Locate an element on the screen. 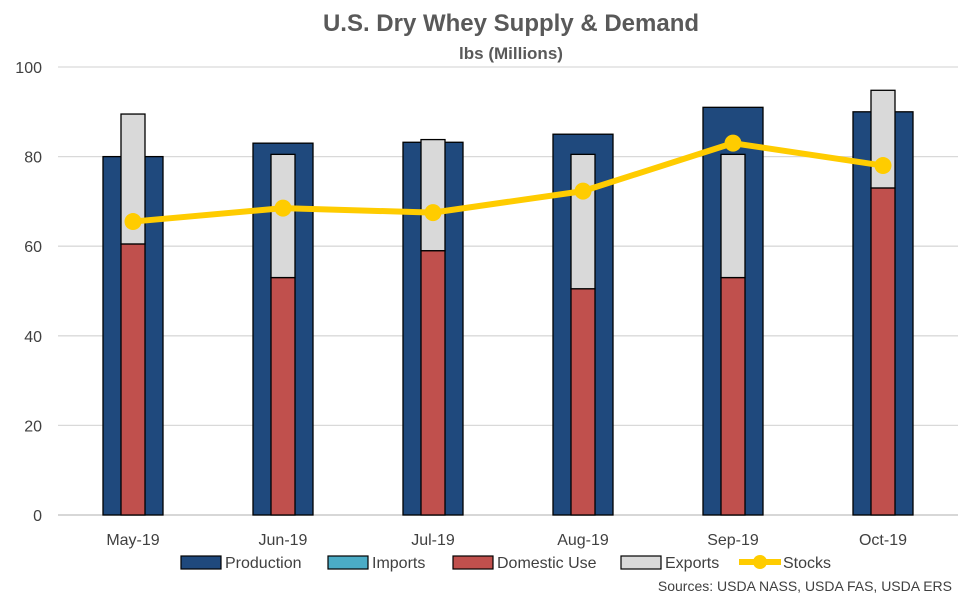 Image resolution: width=976 pixels, height=601 pixels. x-tick-label: Oct-19 is located at coordinates (883, 540).